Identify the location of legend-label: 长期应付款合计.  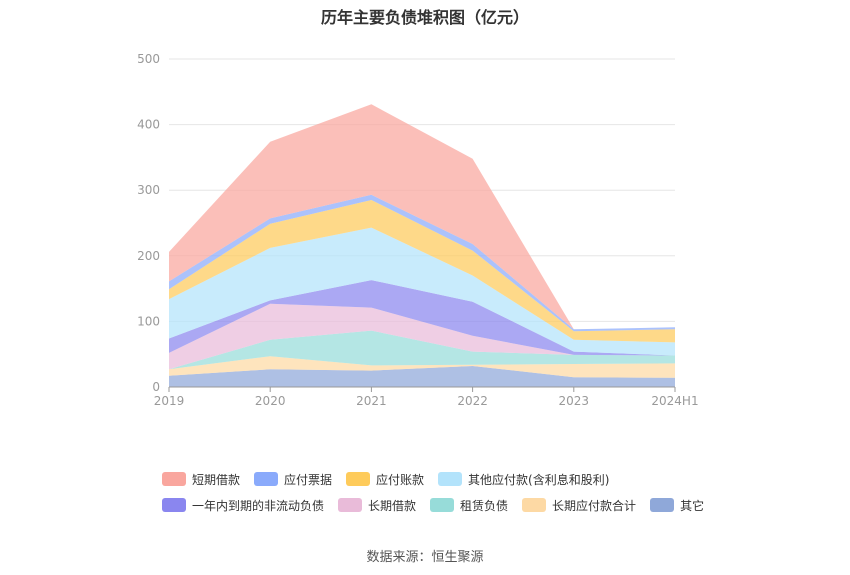
(594, 505).